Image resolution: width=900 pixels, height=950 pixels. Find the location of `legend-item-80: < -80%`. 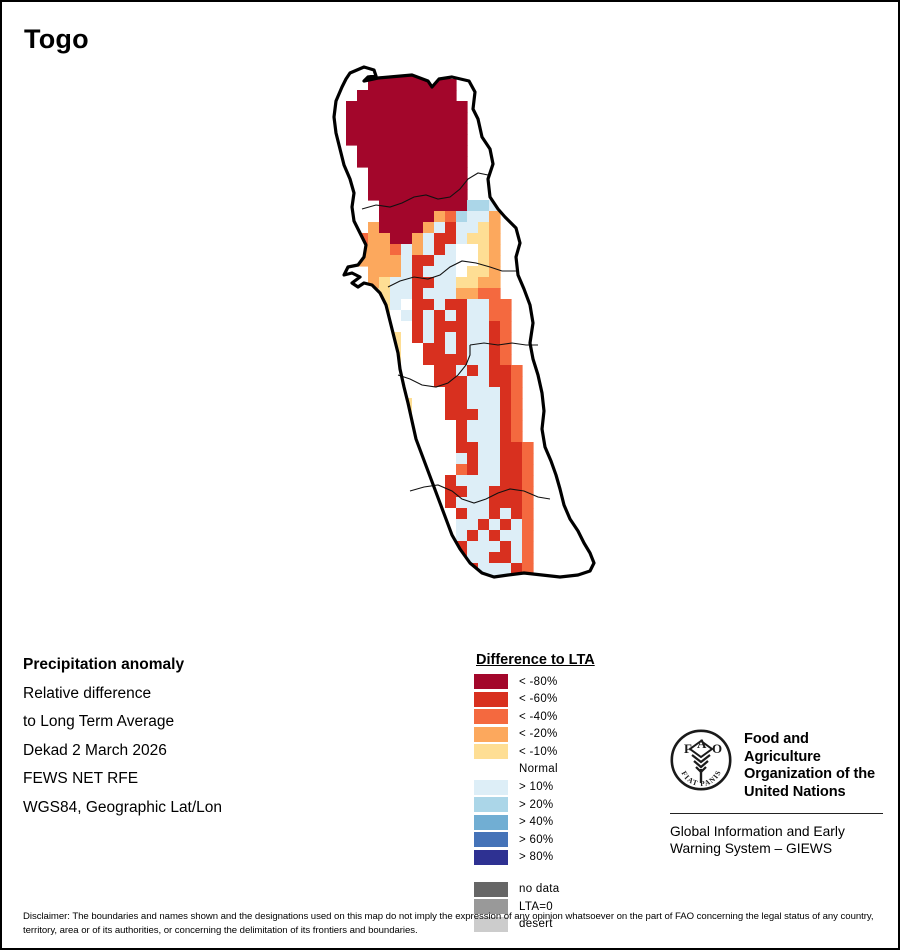

legend-item-80: < -80% is located at coordinates (564, 681).